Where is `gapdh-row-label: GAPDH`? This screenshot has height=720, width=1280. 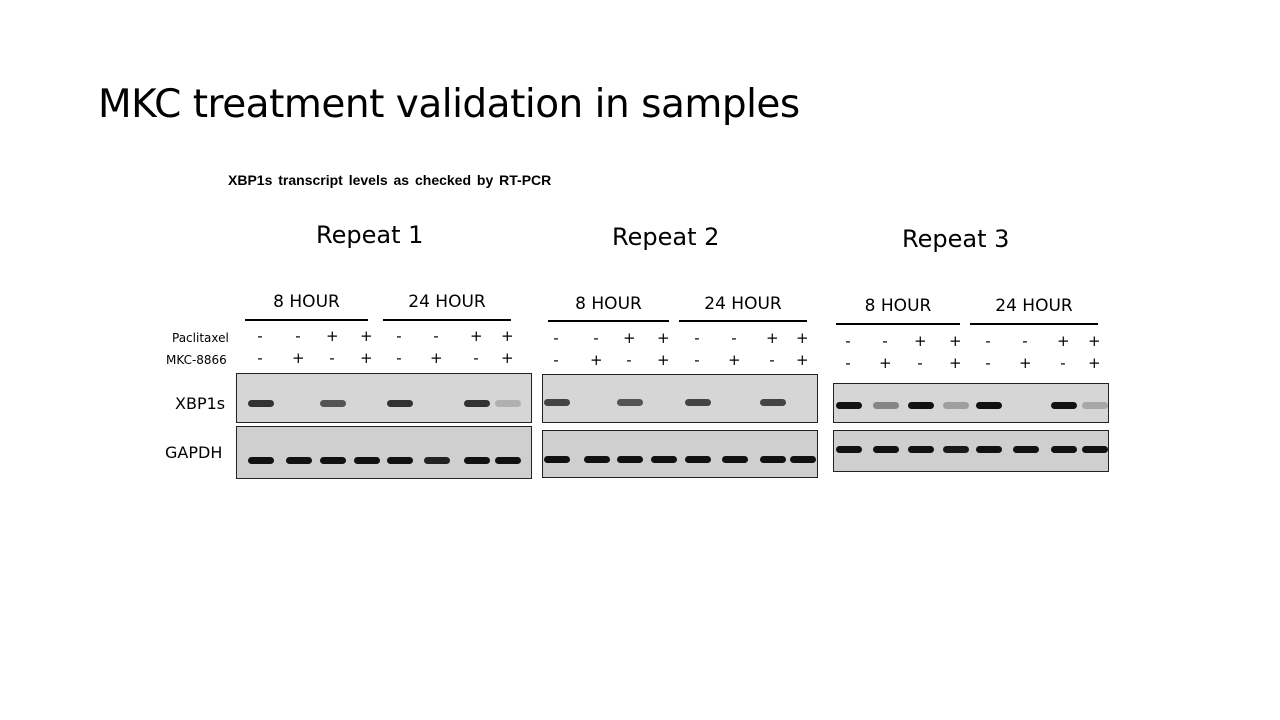
gapdh-row-label: GAPDH is located at coordinates (194, 452).